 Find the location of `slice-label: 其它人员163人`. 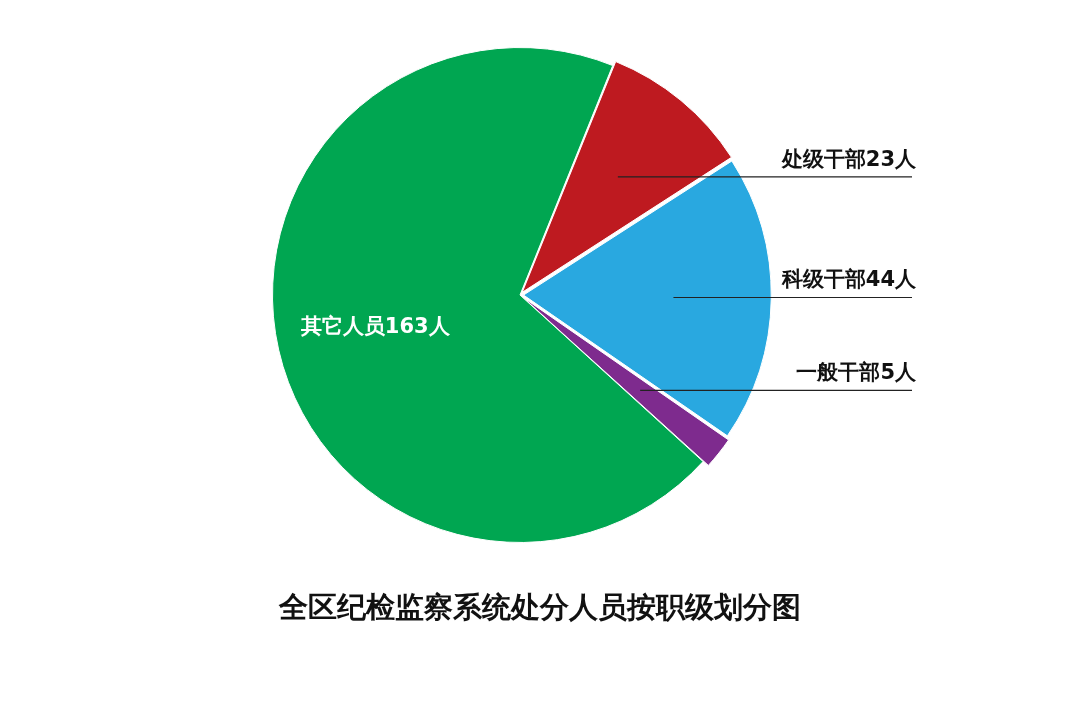

slice-label: 其它人员163人 is located at coordinates (375, 326).